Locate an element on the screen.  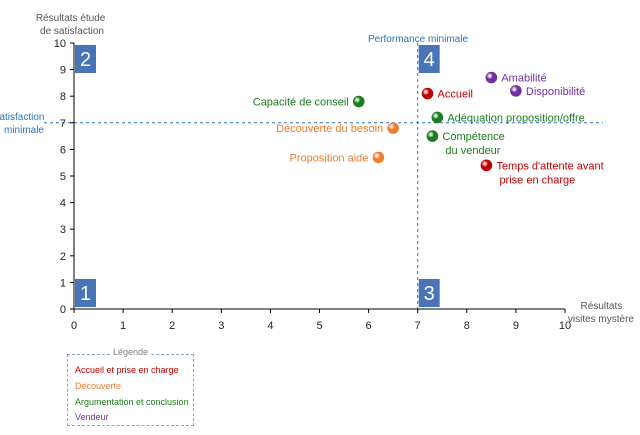
x-tick-label: 6 is located at coordinates (369, 326).